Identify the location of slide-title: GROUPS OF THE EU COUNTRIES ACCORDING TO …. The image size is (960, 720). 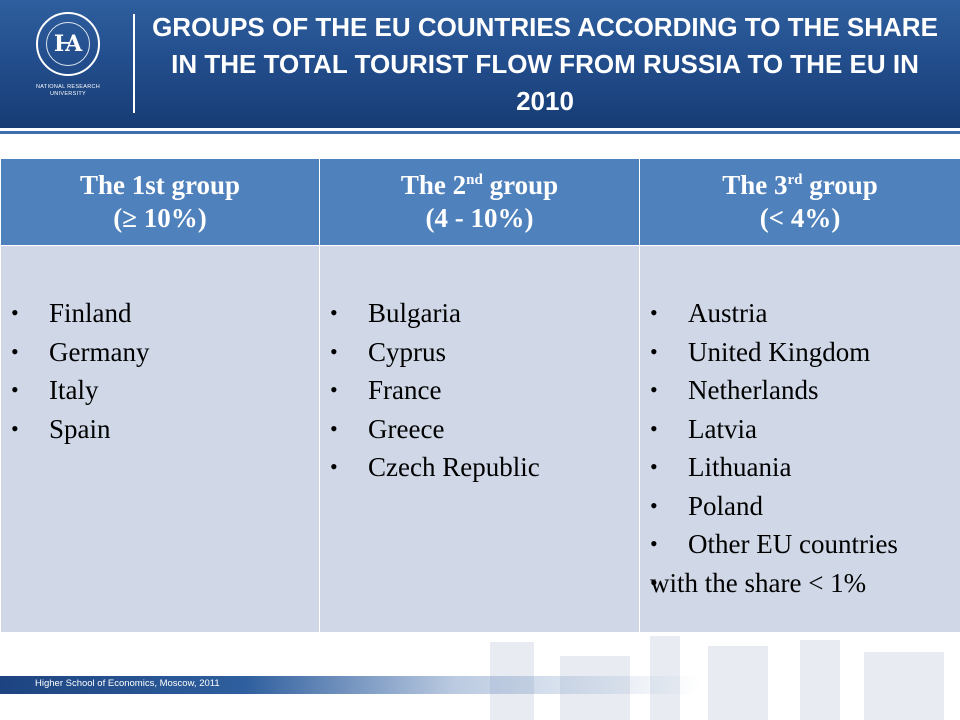
(545, 64).